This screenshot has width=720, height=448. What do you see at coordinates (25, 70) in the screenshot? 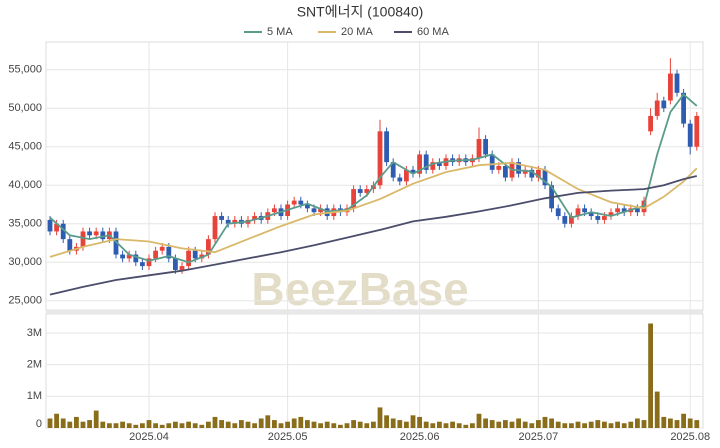
I see `y-tick-label: 55,000` at bounding box center [25, 70].